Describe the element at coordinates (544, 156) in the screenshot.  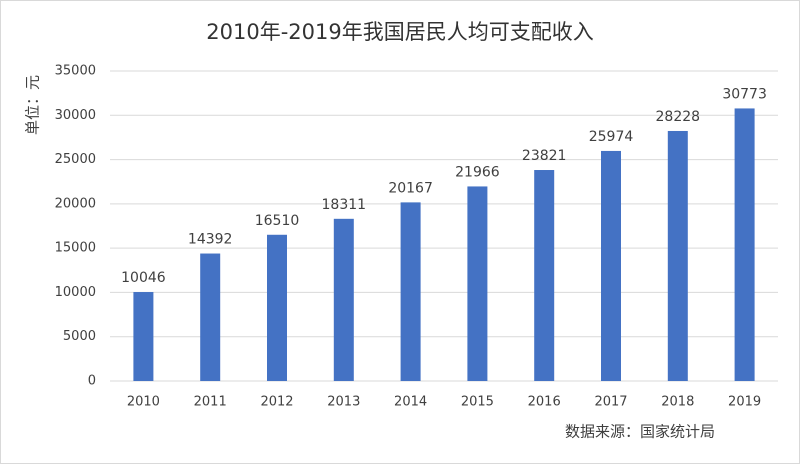
I see `data-label: 23821` at that location.